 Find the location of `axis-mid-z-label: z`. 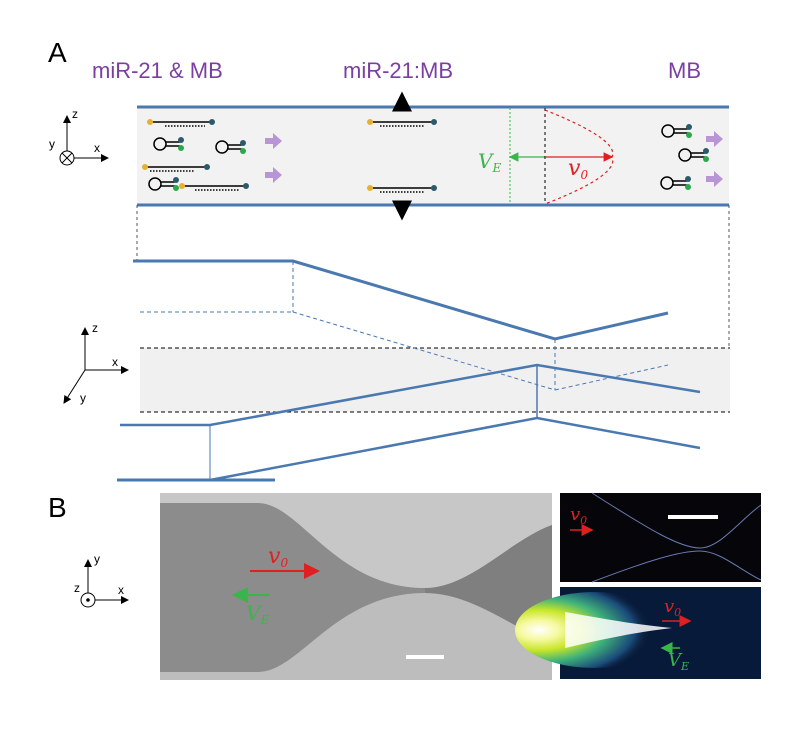

axis-mid-z-label: z is located at coordinates (95, 328).